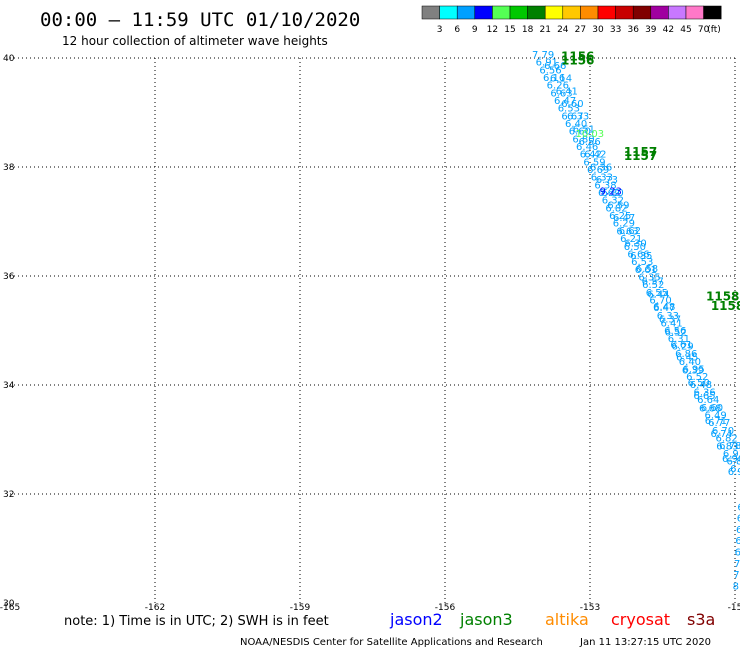  What do you see at coordinates (584, 129) in the screenshot?
I see `track-value: 6.51` at bounding box center [584, 129].